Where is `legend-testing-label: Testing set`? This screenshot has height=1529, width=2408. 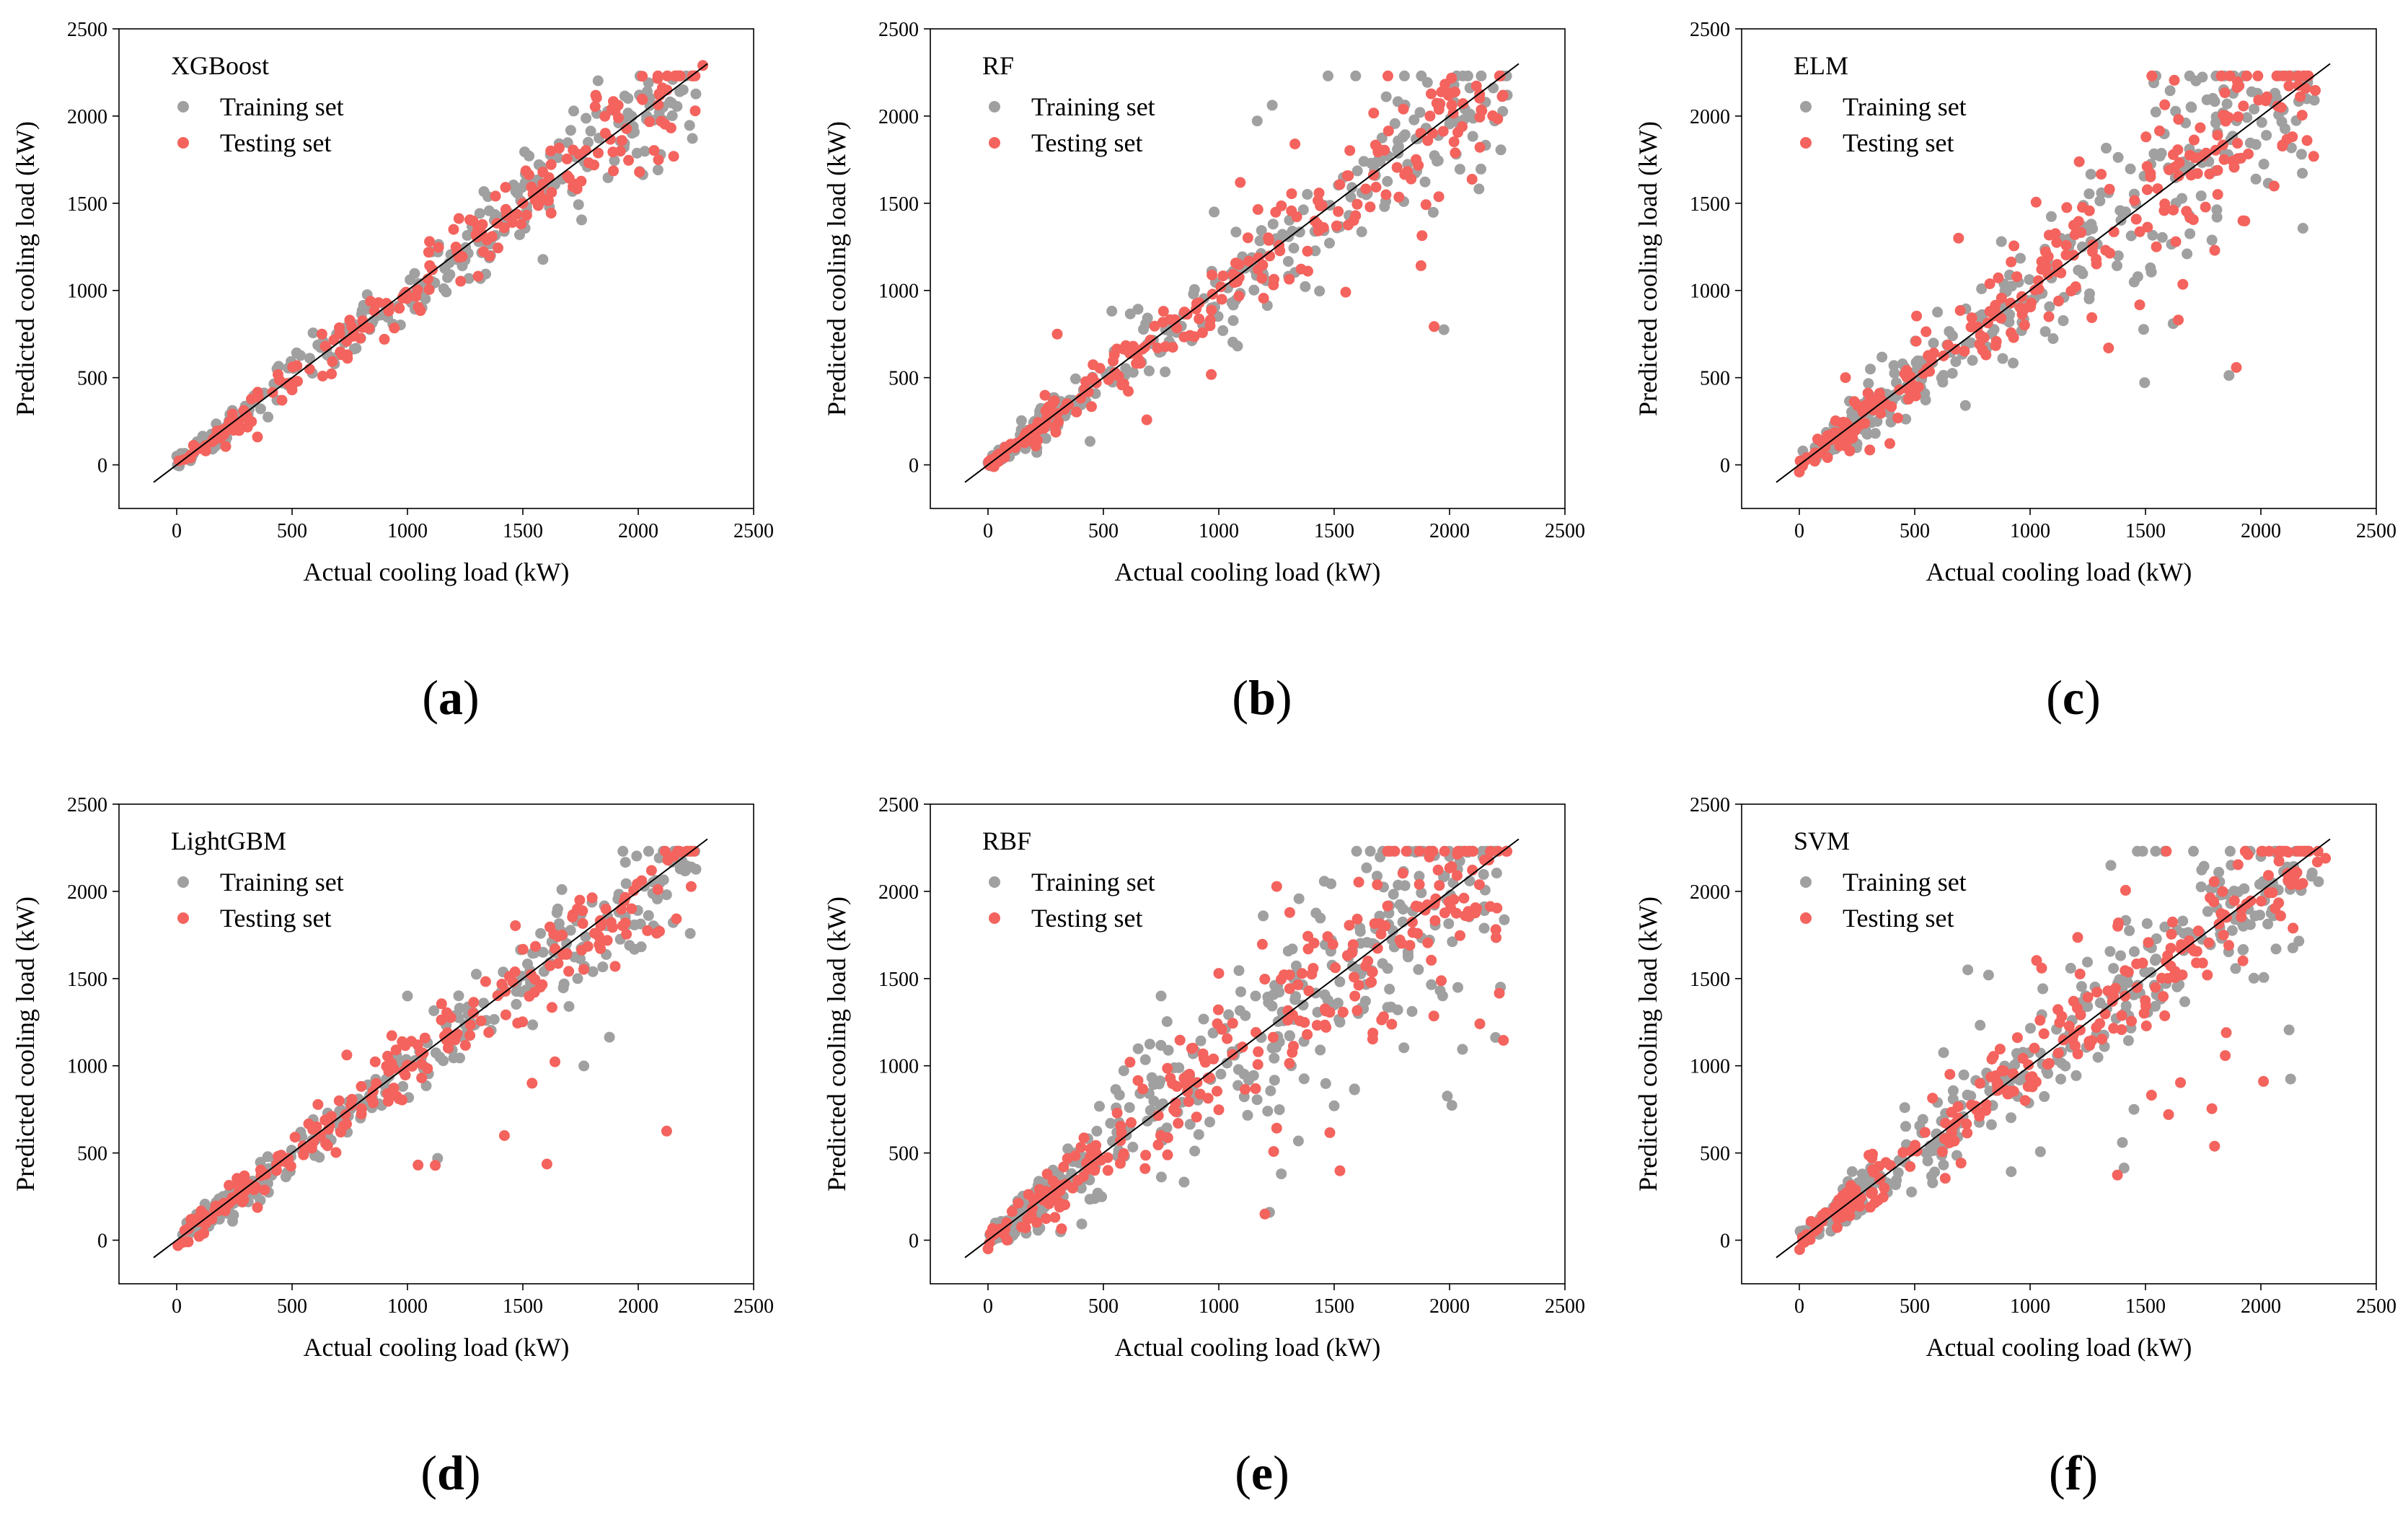 legend-testing-label: Testing set is located at coordinates (1086, 918).